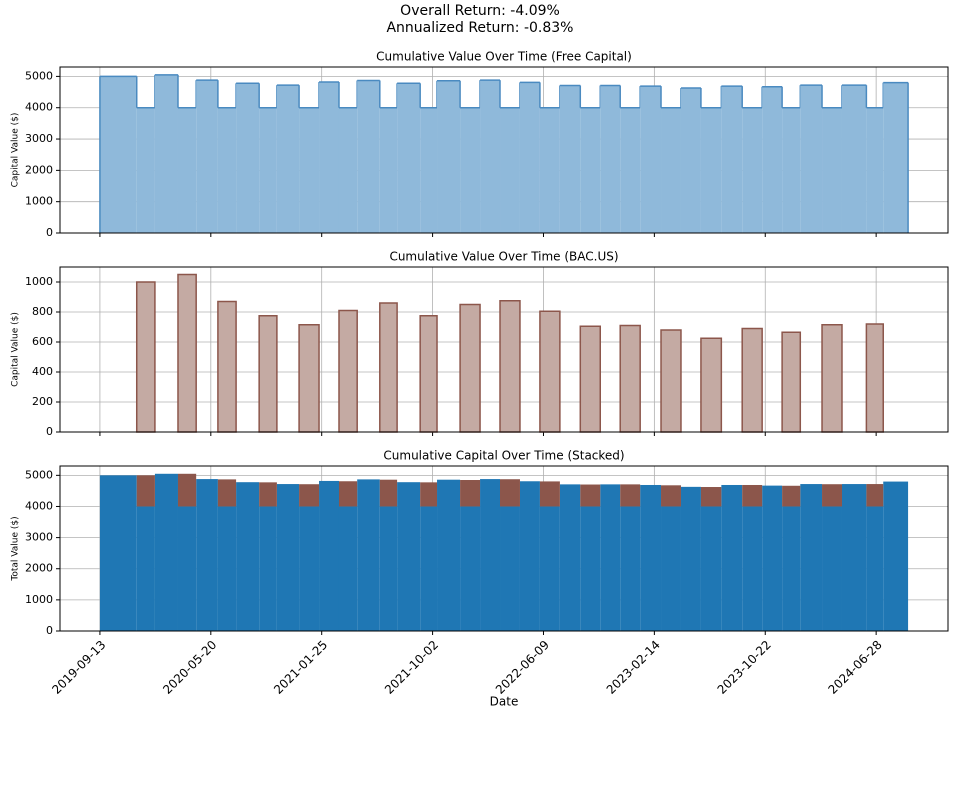 Image resolution: width=960 pixels, height=800 pixels. Describe the element at coordinates (16, 548) in the screenshot. I see `y-axis-label: Total Value ($)` at that location.